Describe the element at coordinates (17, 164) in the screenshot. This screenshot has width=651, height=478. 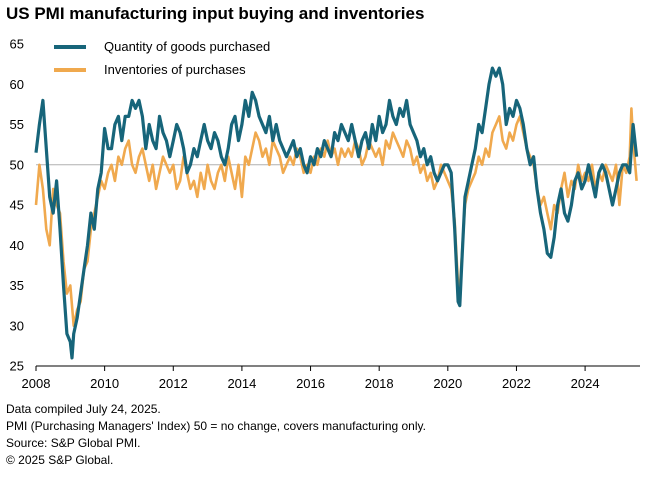
I see `y-tick-label: 50` at that location.